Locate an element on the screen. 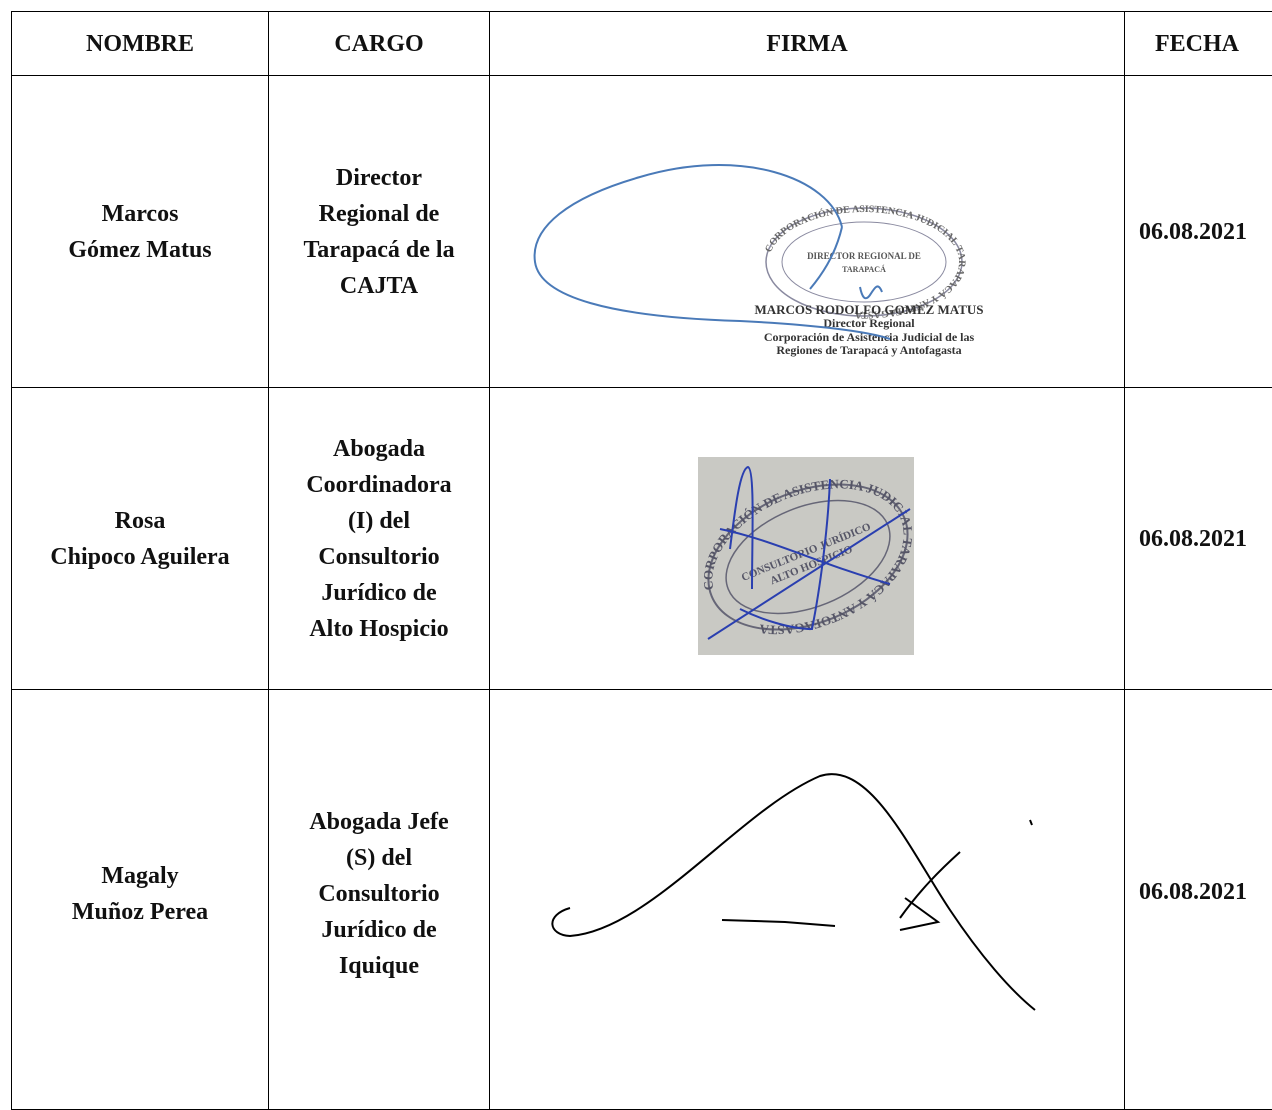 The height and width of the screenshot is (1110, 1272). cargo-line: Tarapacá de la is located at coordinates (379, 250).